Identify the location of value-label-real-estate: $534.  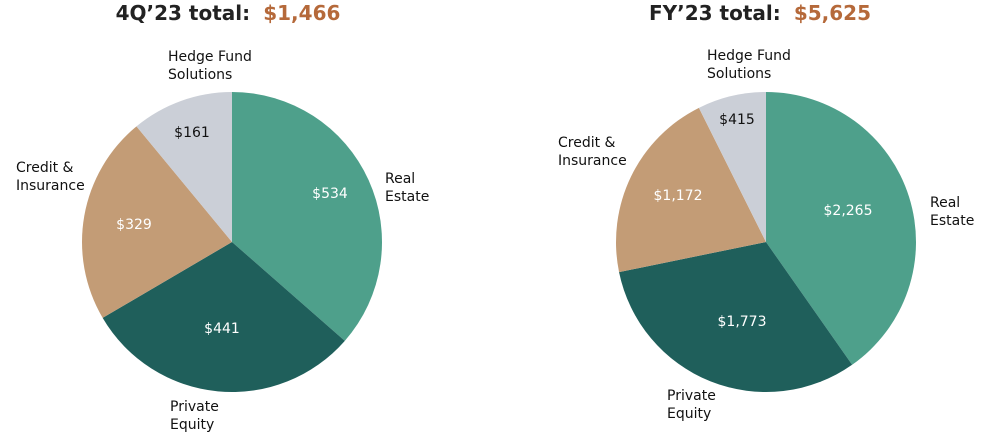
(330, 194).